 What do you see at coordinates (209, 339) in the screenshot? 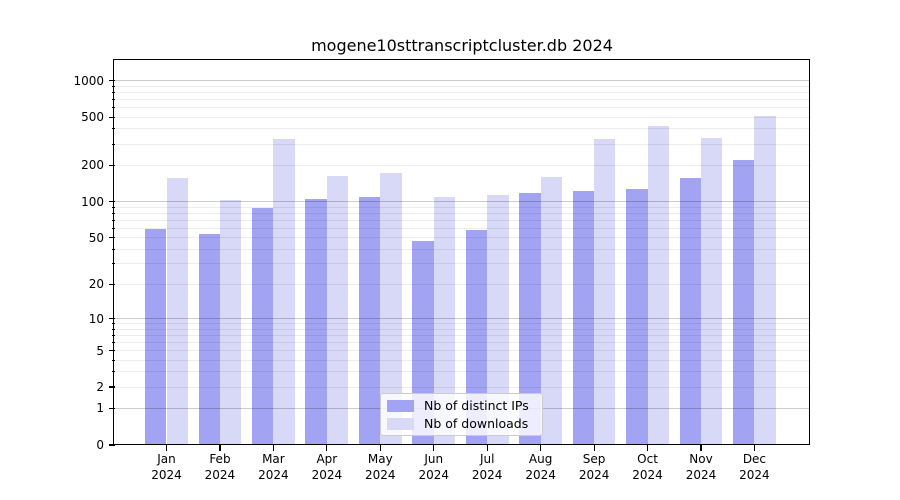
I see `bar-distinct-ips-feb` at bounding box center [209, 339].